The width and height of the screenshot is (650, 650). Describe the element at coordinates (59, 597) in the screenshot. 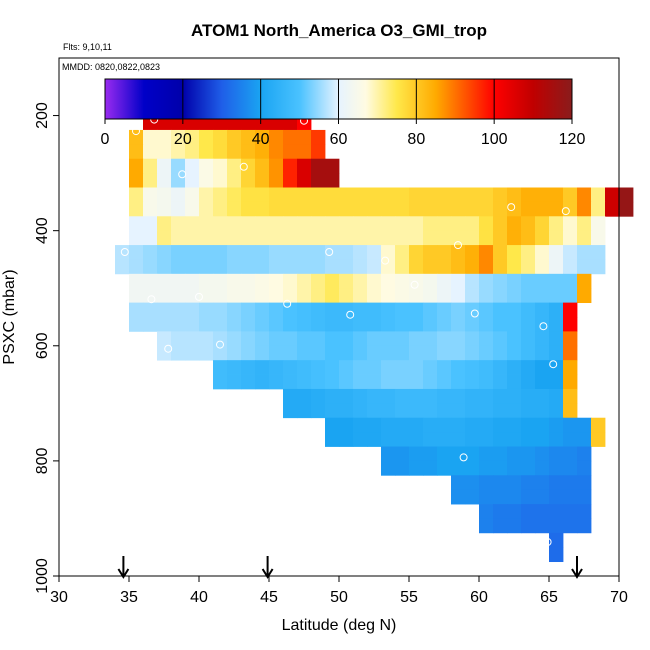

I see `x-tick-label: 30` at that location.